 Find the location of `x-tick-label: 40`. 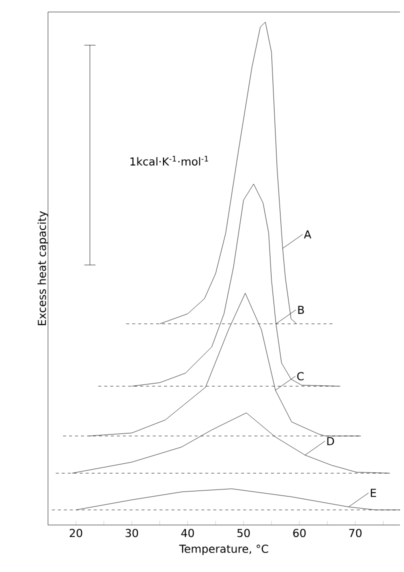

x-tick-label: 40 is located at coordinates (187, 533).